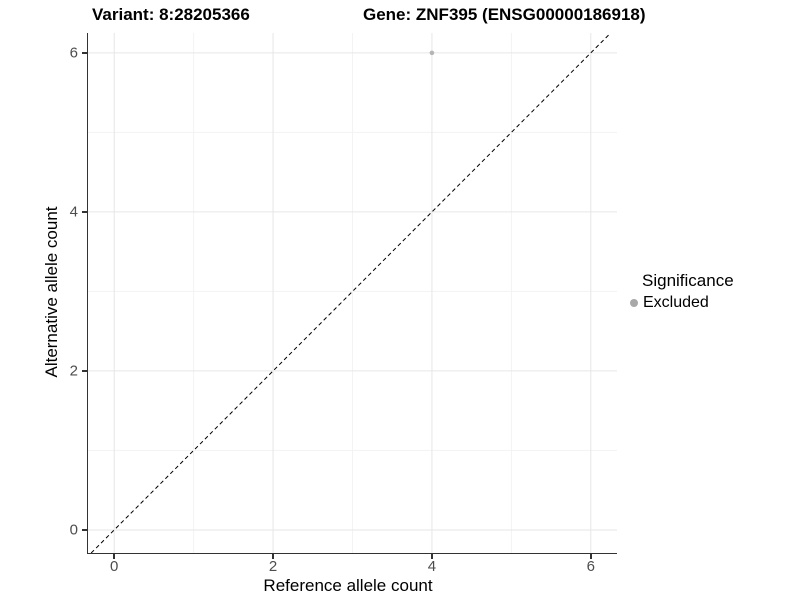  I want to click on plot-title-variant: Variant: 8:28205366, so click(171, 14).